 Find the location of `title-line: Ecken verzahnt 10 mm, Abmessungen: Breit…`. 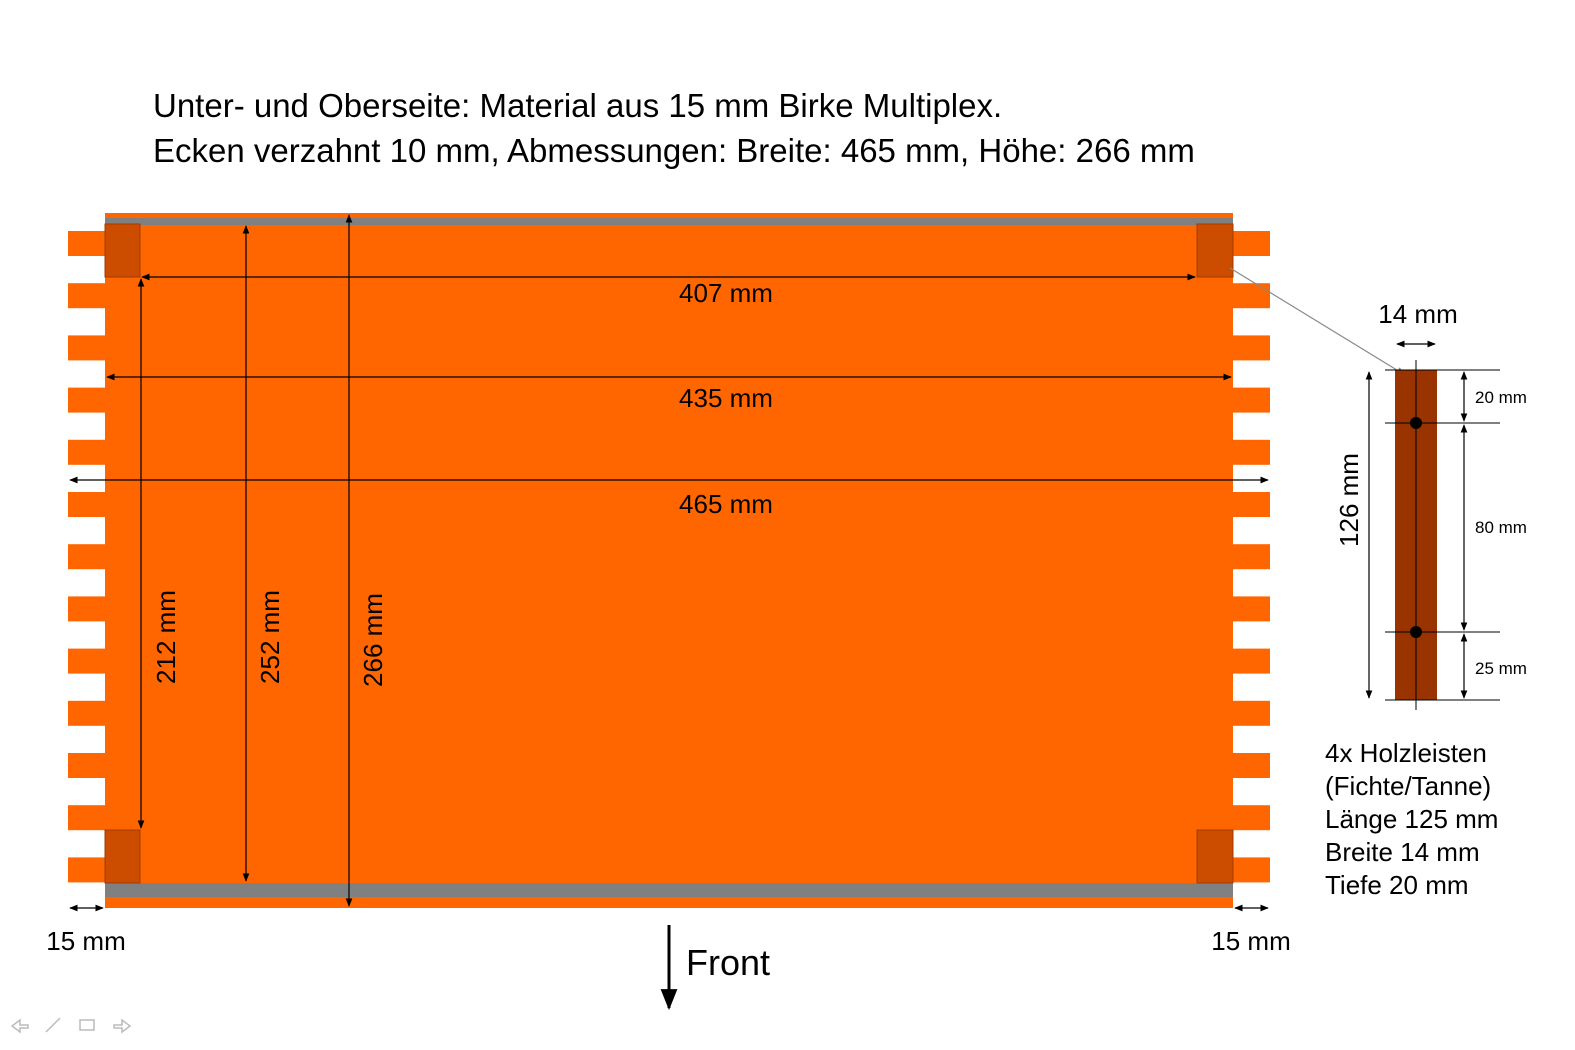

title-line: Ecken verzahnt 10 mm, Abmessungen: Breit… is located at coordinates (674, 150).